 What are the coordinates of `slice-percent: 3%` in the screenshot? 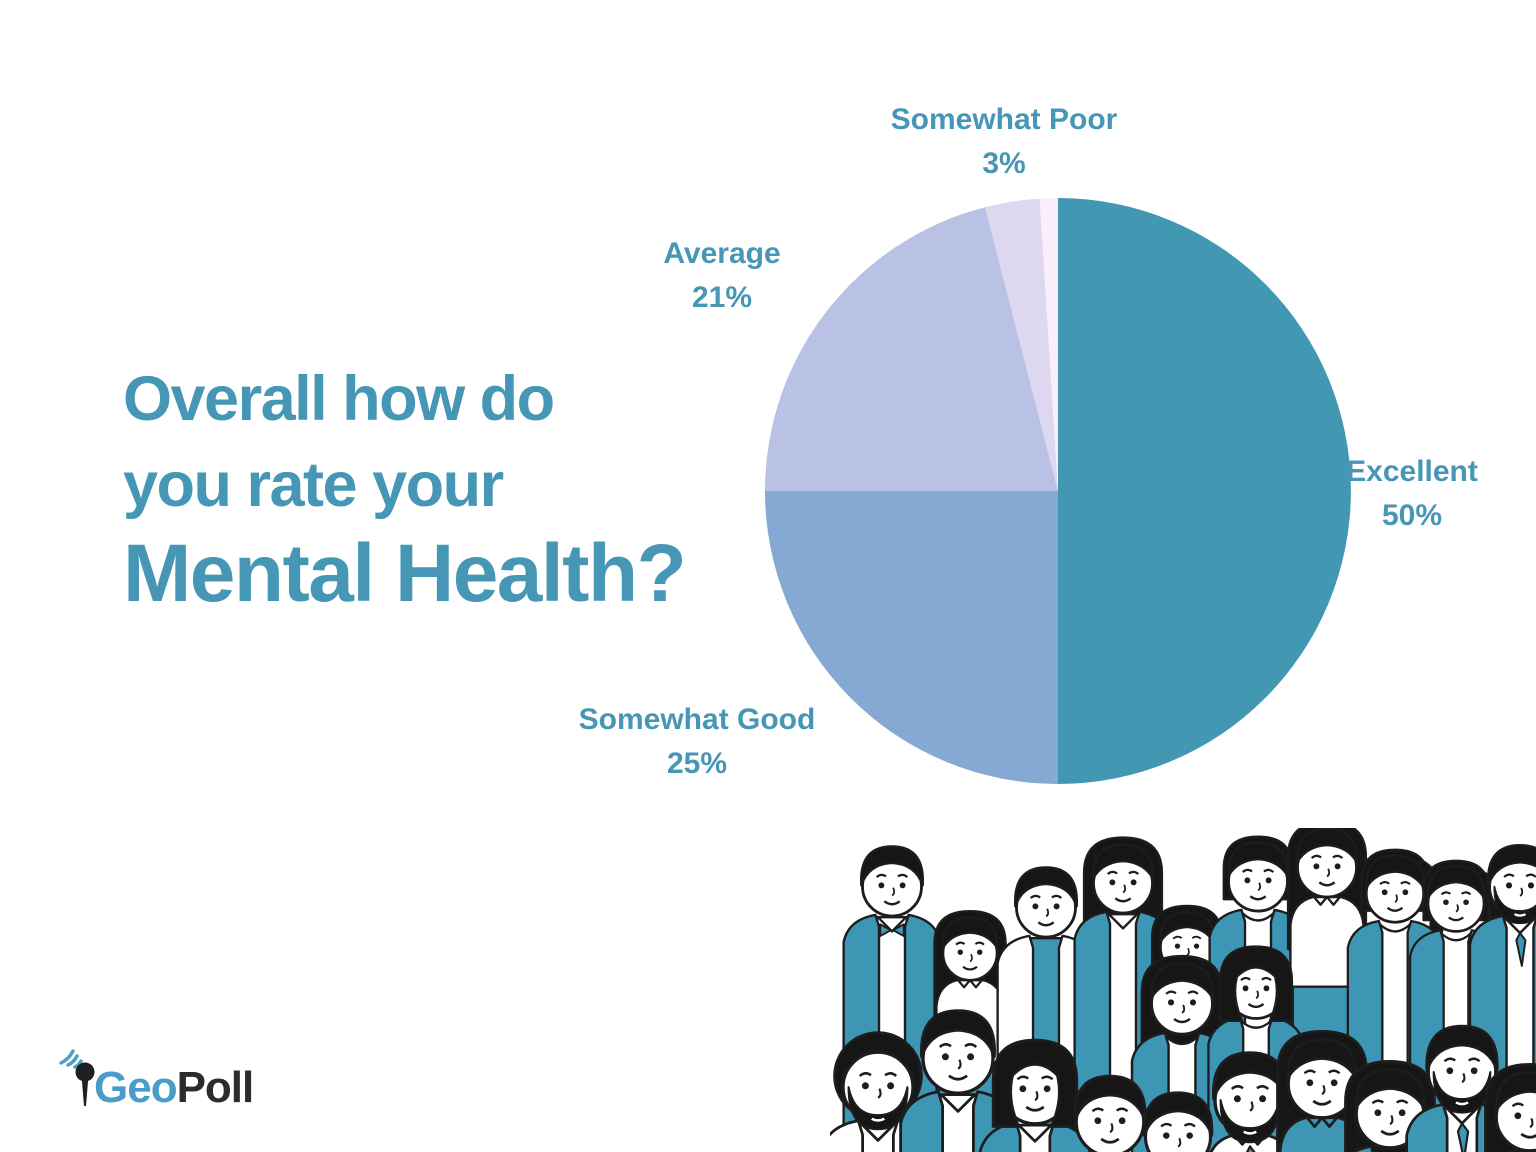 It's located at (1004, 163).